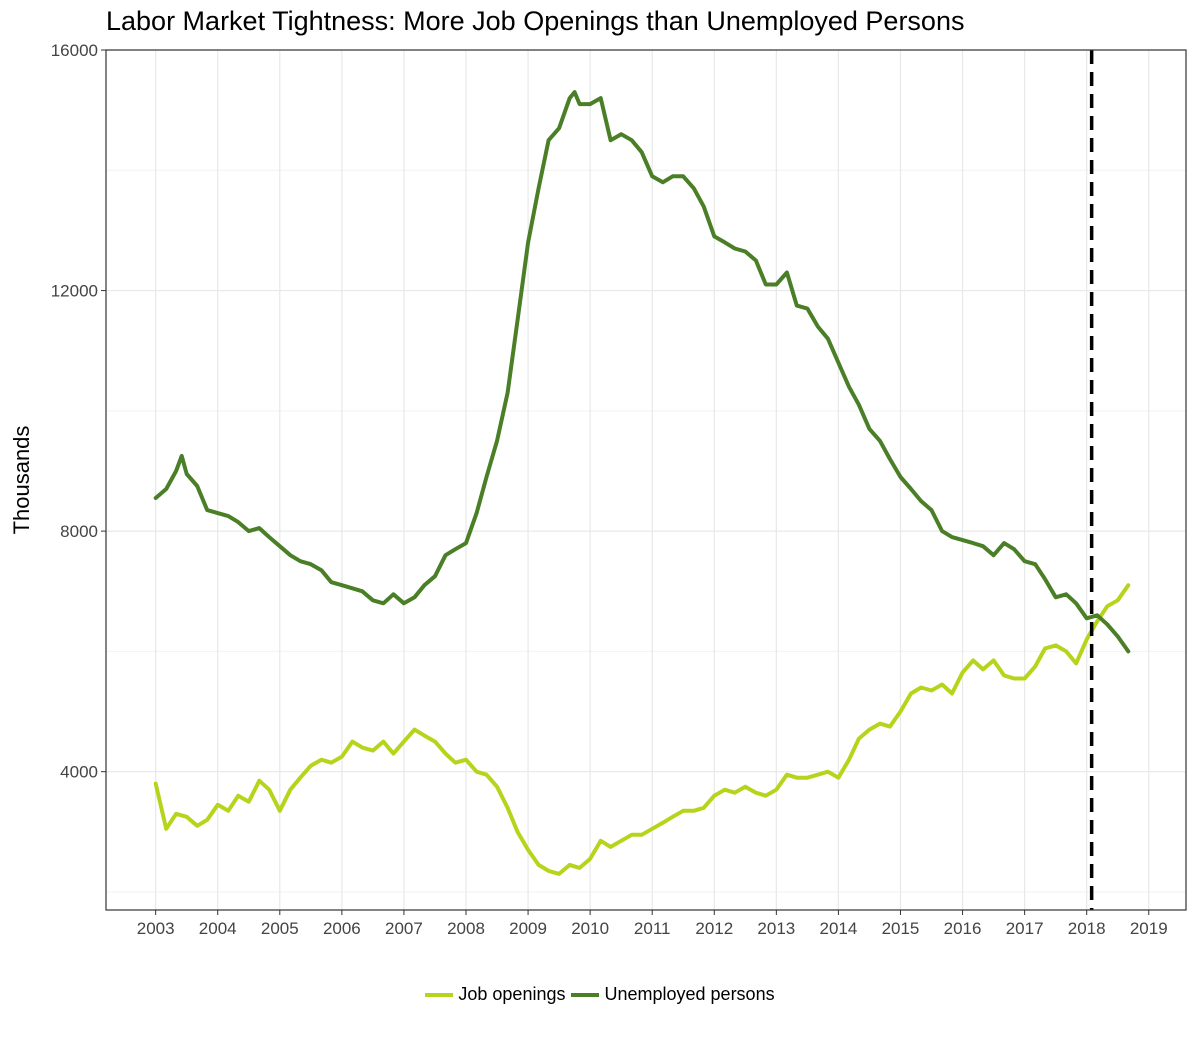  Describe the element at coordinates (901, 928) in the screenshot. I see `x-tick-label: 2015` at that location.